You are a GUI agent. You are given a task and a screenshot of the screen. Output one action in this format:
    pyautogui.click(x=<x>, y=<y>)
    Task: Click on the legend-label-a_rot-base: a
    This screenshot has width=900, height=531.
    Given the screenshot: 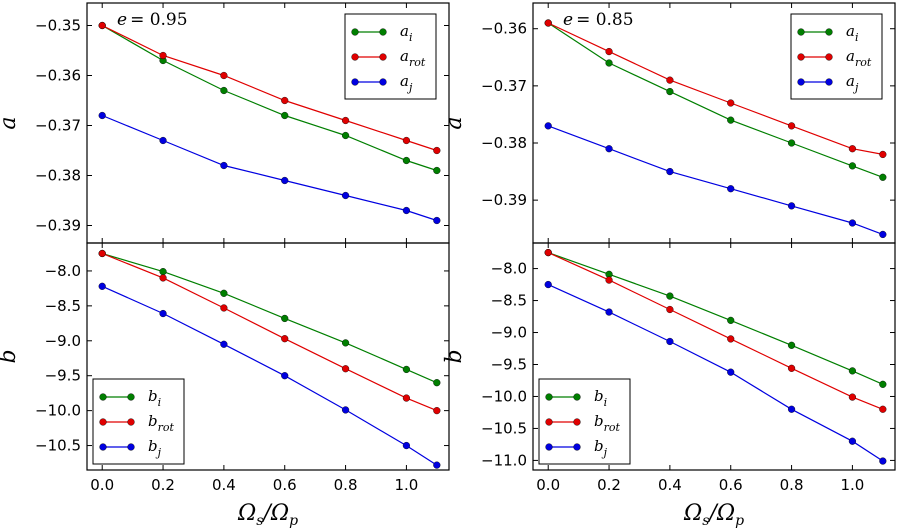 What is the action you would take?
    pyautogui.click(x=850, y=56)
    